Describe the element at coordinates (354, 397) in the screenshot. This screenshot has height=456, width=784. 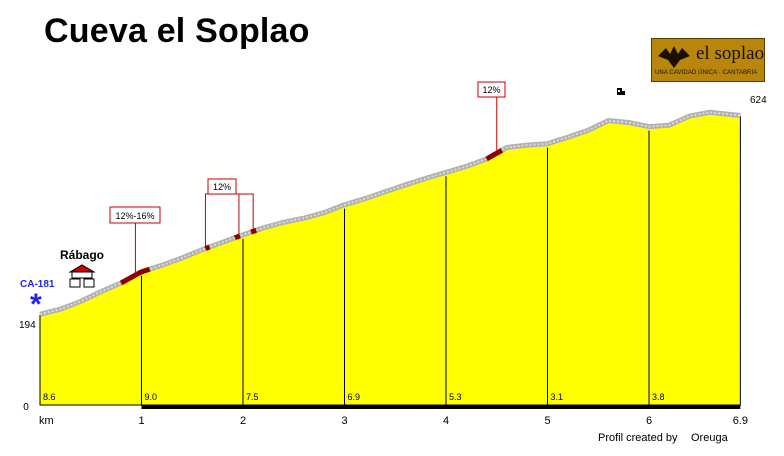
I see `segment-gradient-label: 6.9` at that location.